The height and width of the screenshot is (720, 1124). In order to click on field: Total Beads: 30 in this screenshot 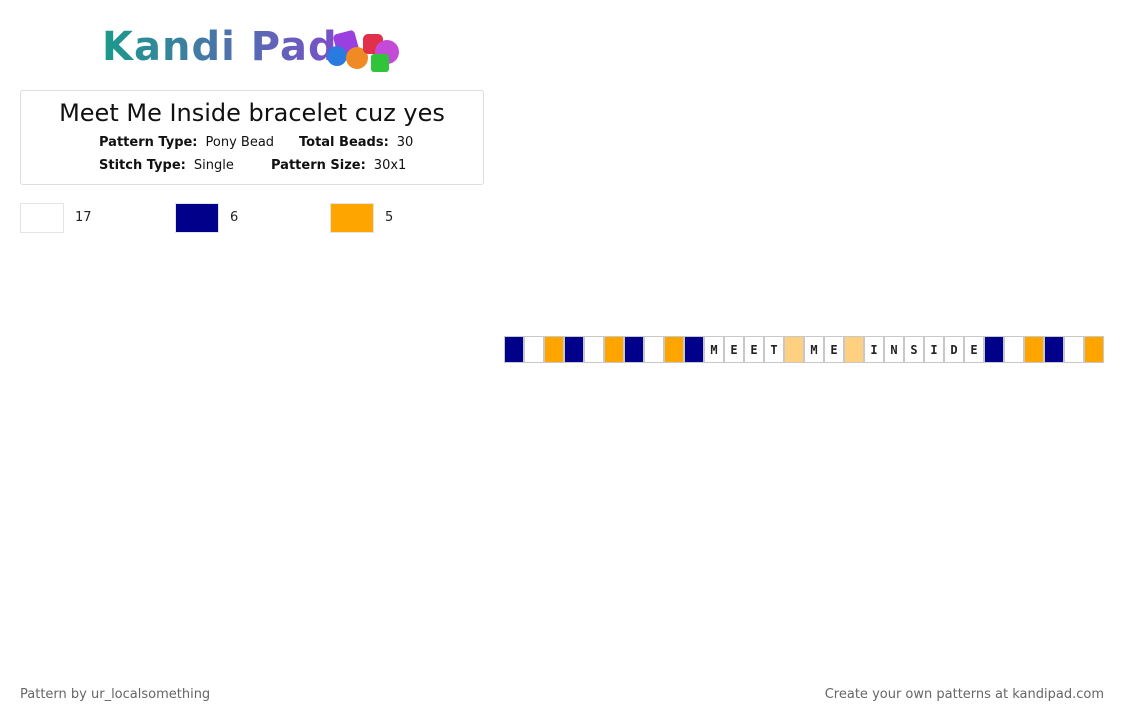, I will do `click(356, 142)`.